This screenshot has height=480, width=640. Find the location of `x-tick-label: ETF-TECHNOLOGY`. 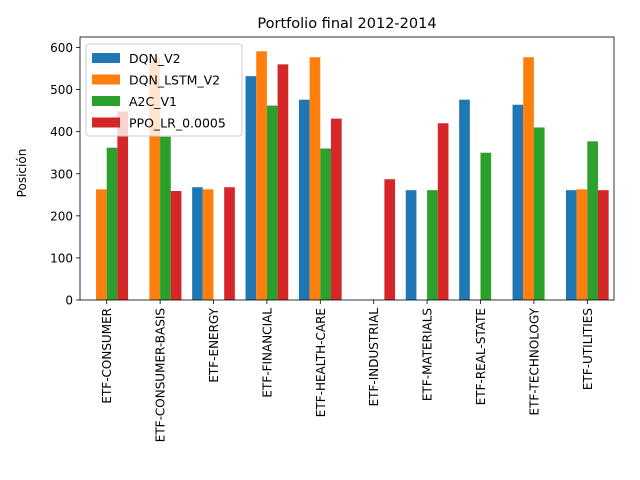

x-tick-label: ETF-TECHNOLOGY is located at coordinates (534, 361).